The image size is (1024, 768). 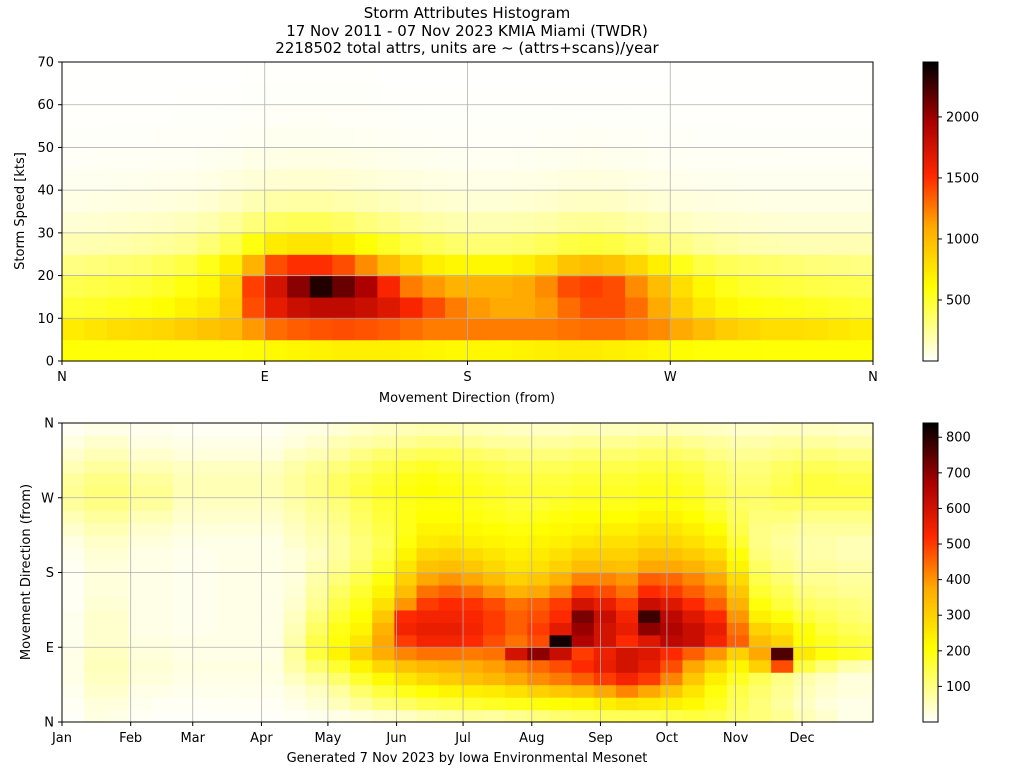 What do you see at coordinates (930, 572) in the screenshot?
I see `bottom-colorbar-frame` at bounding box center [930, 572].